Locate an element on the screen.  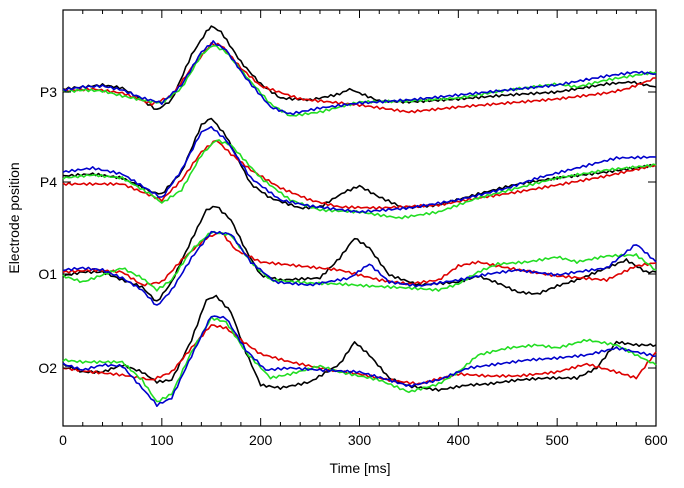
x-tick-label-100: 100 is located at coordinates (162, 440).